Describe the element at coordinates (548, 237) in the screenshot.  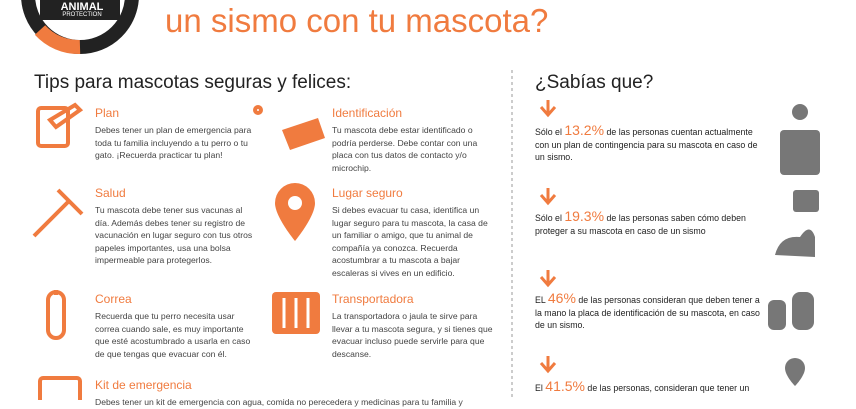
I see `fact-arrows` at that location.